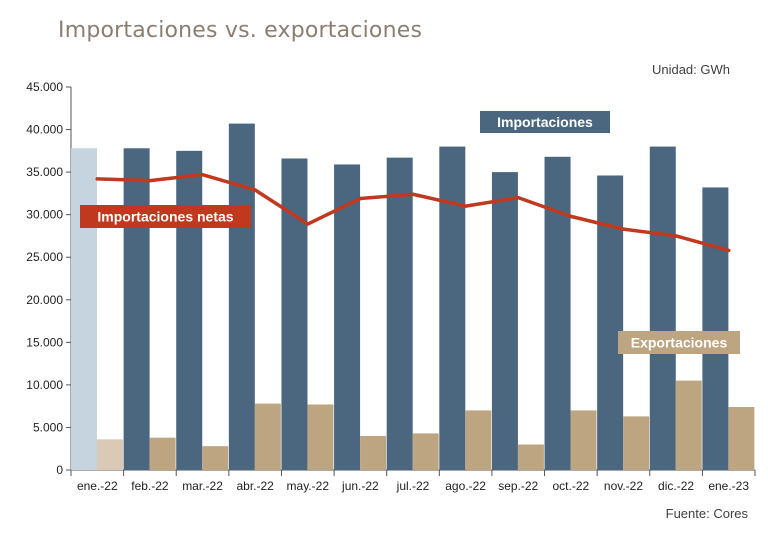 The height and width of the screenshot is (534, 768). Describe the element at coordinates (676, 486) in the screenshot. I see `x-tick-label: dic.-22` at that location.